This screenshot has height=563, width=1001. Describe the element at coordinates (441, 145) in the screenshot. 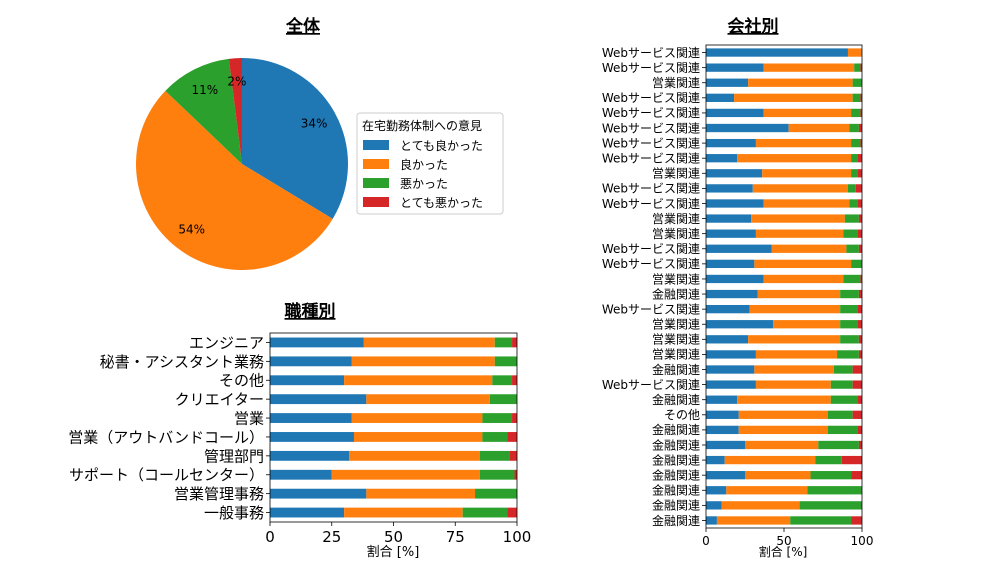

I see `legend-label: とても良かった` at that location.